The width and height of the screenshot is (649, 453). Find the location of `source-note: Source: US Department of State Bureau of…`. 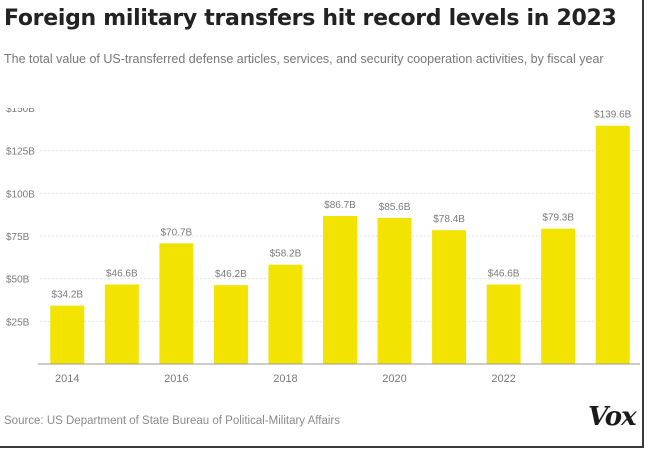

source-note: Source: US Department of State Bureau of… is located at coordinates (172, 421).